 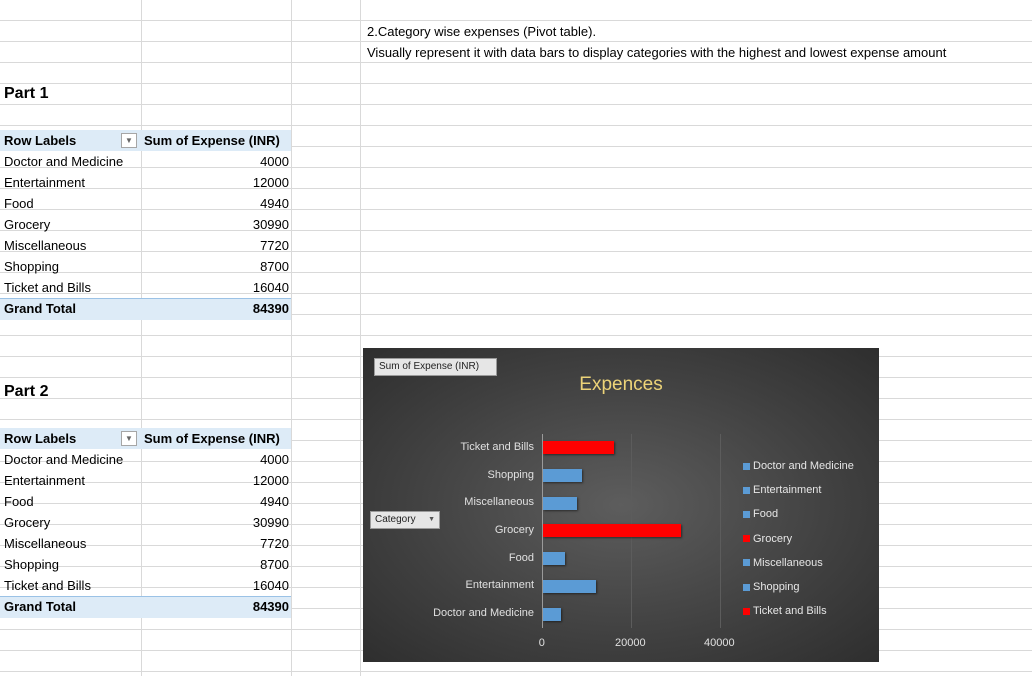 What do you see at coordinates (621, 384) in the screenshot?
I see `chart-title: Expences` at bounding box center [621, 384].